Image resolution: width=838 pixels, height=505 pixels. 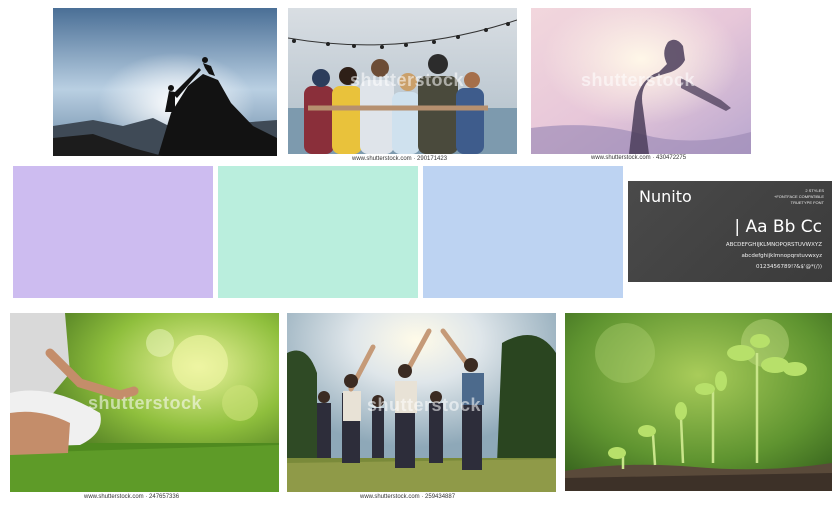 What do you see at coordinates (639, 158) in the screenshot?
I see `image-caption: www.shutterstock.com · 430472275` at bounding box center [639, 158].